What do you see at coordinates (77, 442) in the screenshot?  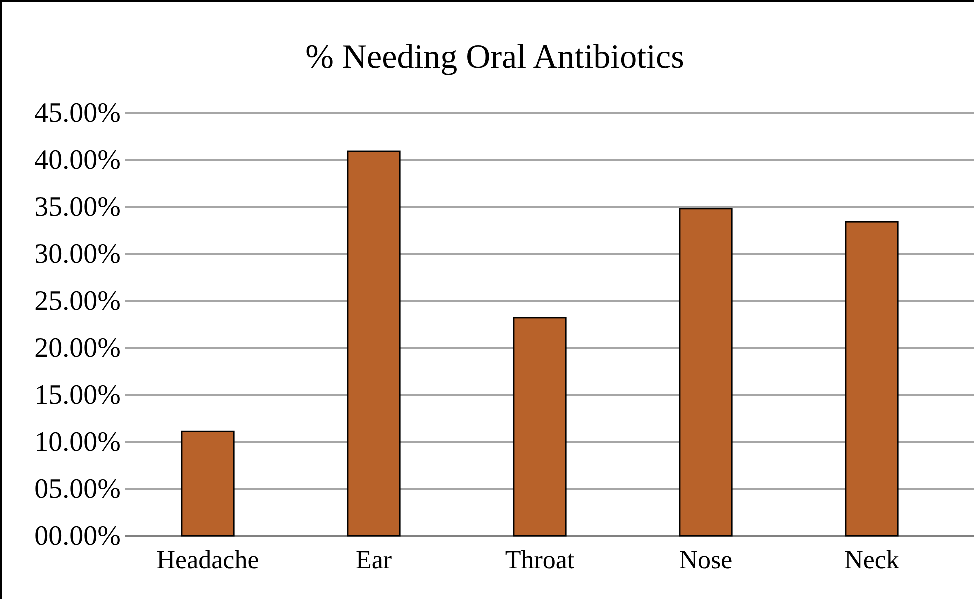 I see `y-tick-label: 10.00%` at bounding box center [77, 442].